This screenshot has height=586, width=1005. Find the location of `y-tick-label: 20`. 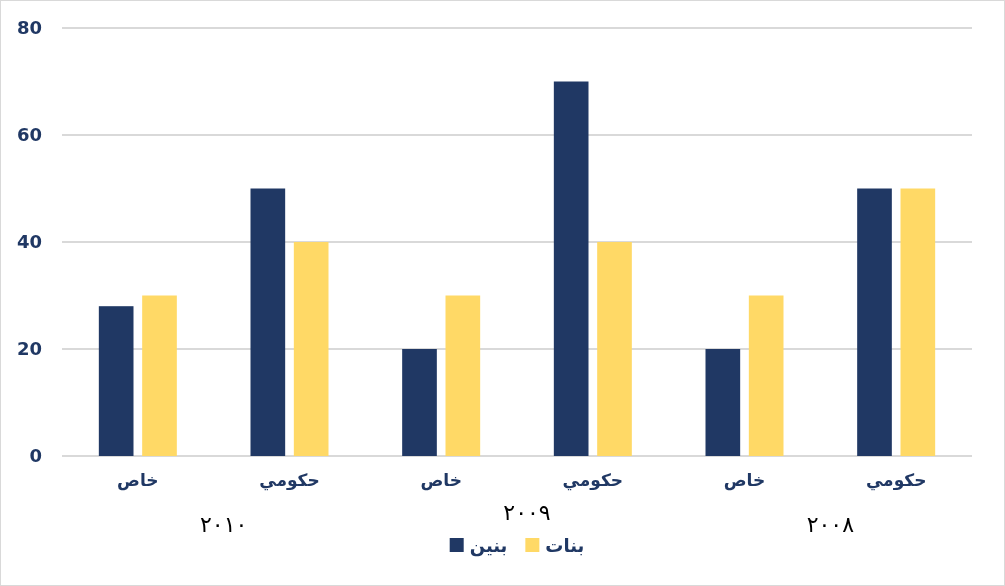

y-tick-label: 20 is located at coordinates (29, 349).